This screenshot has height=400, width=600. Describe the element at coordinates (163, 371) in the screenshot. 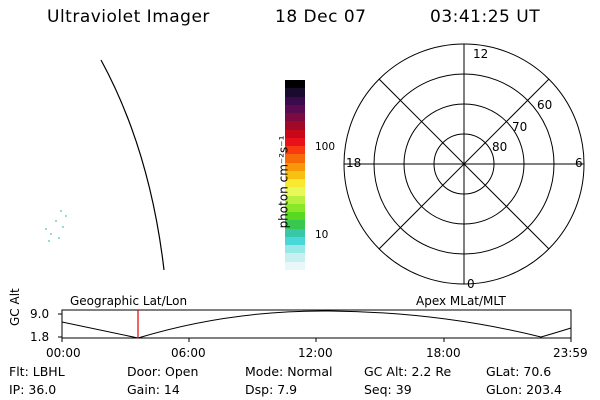

I see `door-readout: Door: Open` at that location.